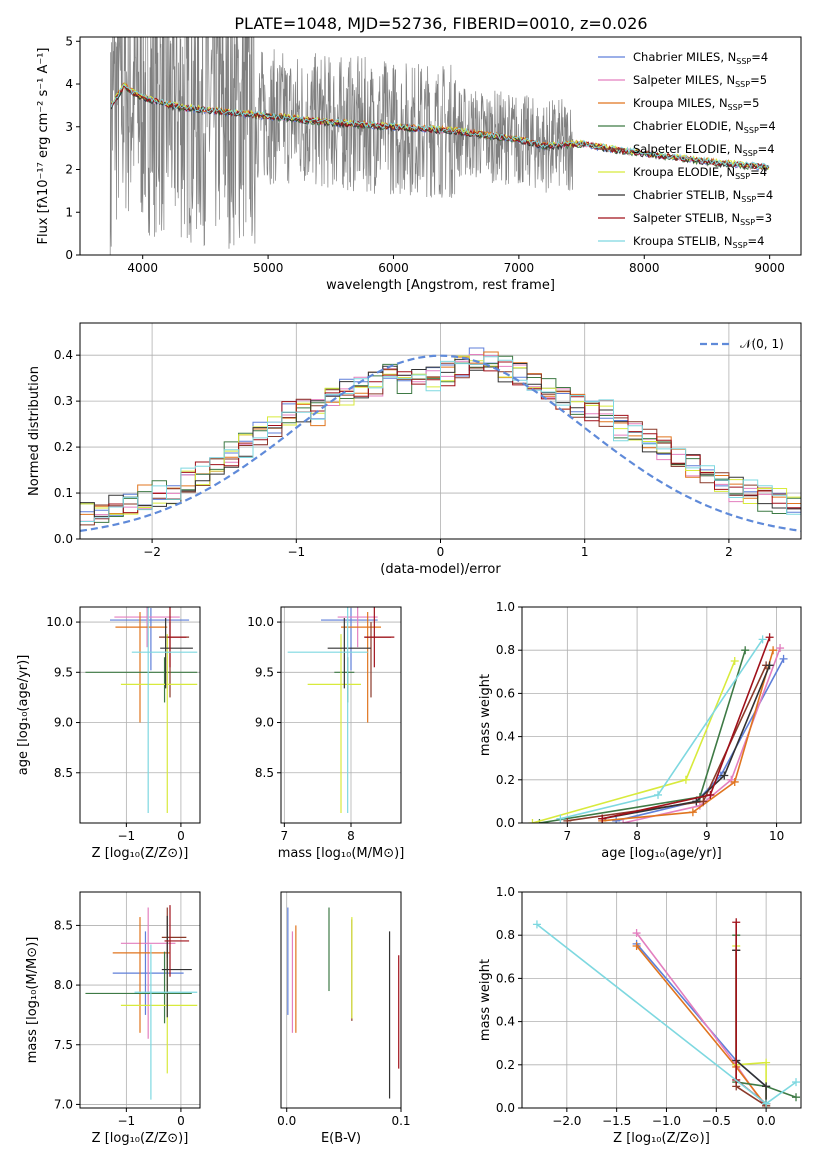 Image resolution: width=819 pixels, height=1170 pixels. I want to click on legend-label-7: Salpeter STELIB, NSSP=3, so click(702, 219).